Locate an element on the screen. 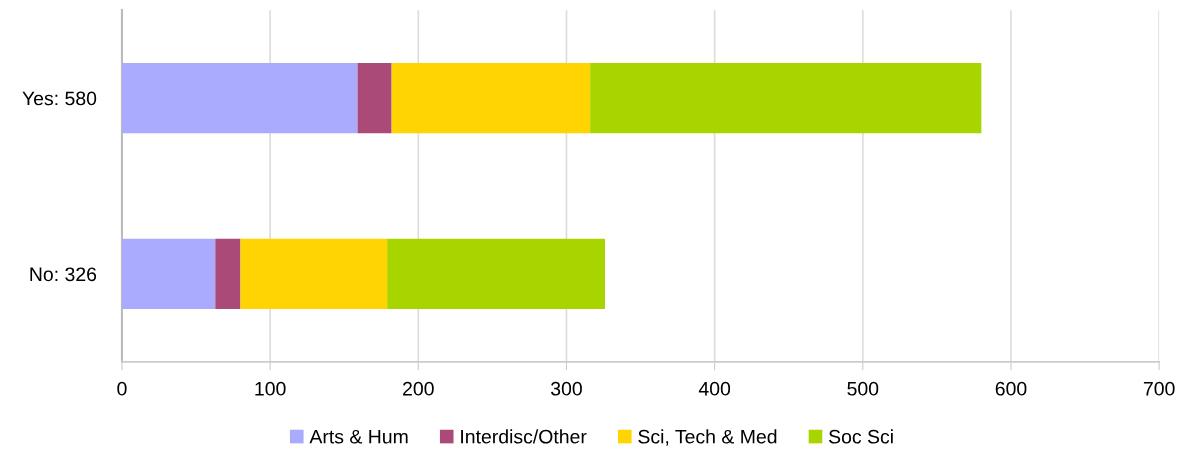  y-tick-label: No: 326 is located at coordinates (63, 274).